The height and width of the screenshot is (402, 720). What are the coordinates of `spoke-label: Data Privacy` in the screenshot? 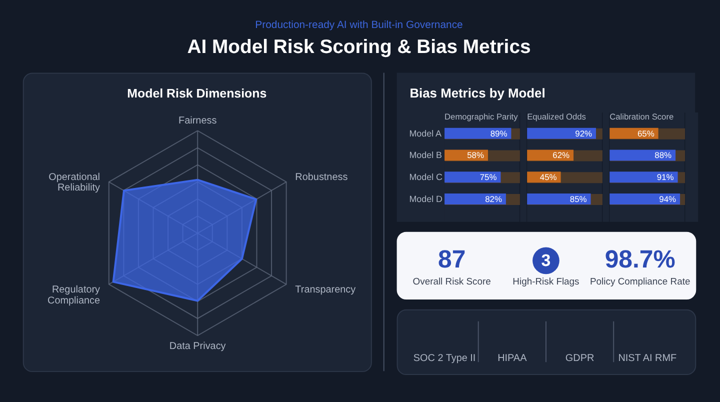 It's located at (197, 346).